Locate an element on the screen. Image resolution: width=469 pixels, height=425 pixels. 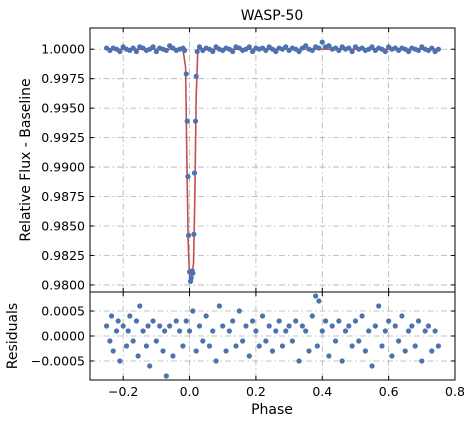
y-tick-label: −0.0005 is located at coordinates (58, 361).